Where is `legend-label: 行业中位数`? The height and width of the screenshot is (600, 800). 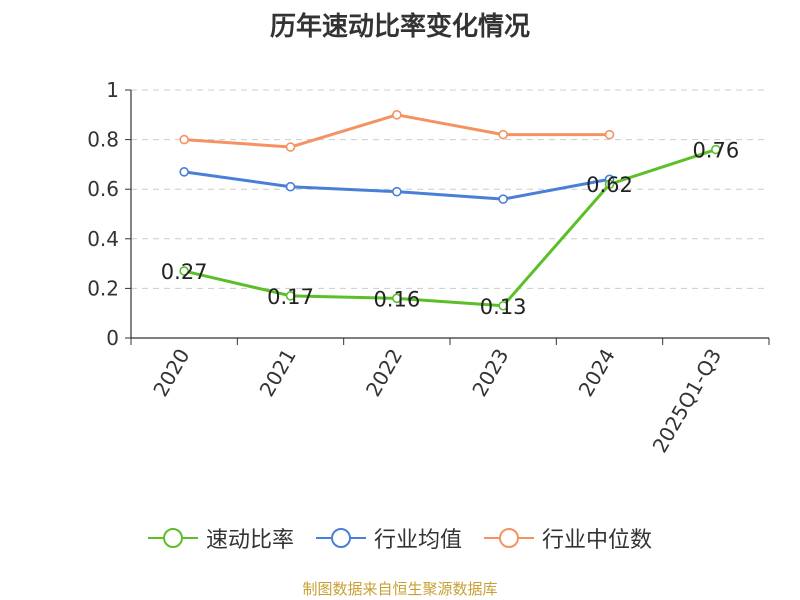
legend-label: 行业中位数 is located at coordinates (597, 540).